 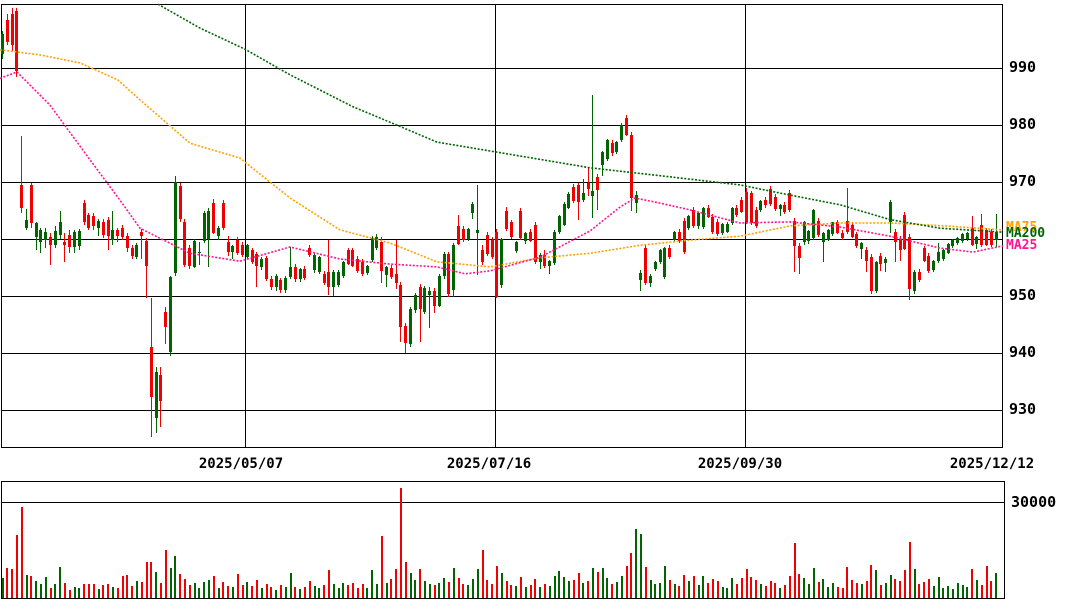 What do you see at coordinates (1023, 409) in the screenshot?
I see `price-tick-label: 930` at bounding box center [1023, 409].